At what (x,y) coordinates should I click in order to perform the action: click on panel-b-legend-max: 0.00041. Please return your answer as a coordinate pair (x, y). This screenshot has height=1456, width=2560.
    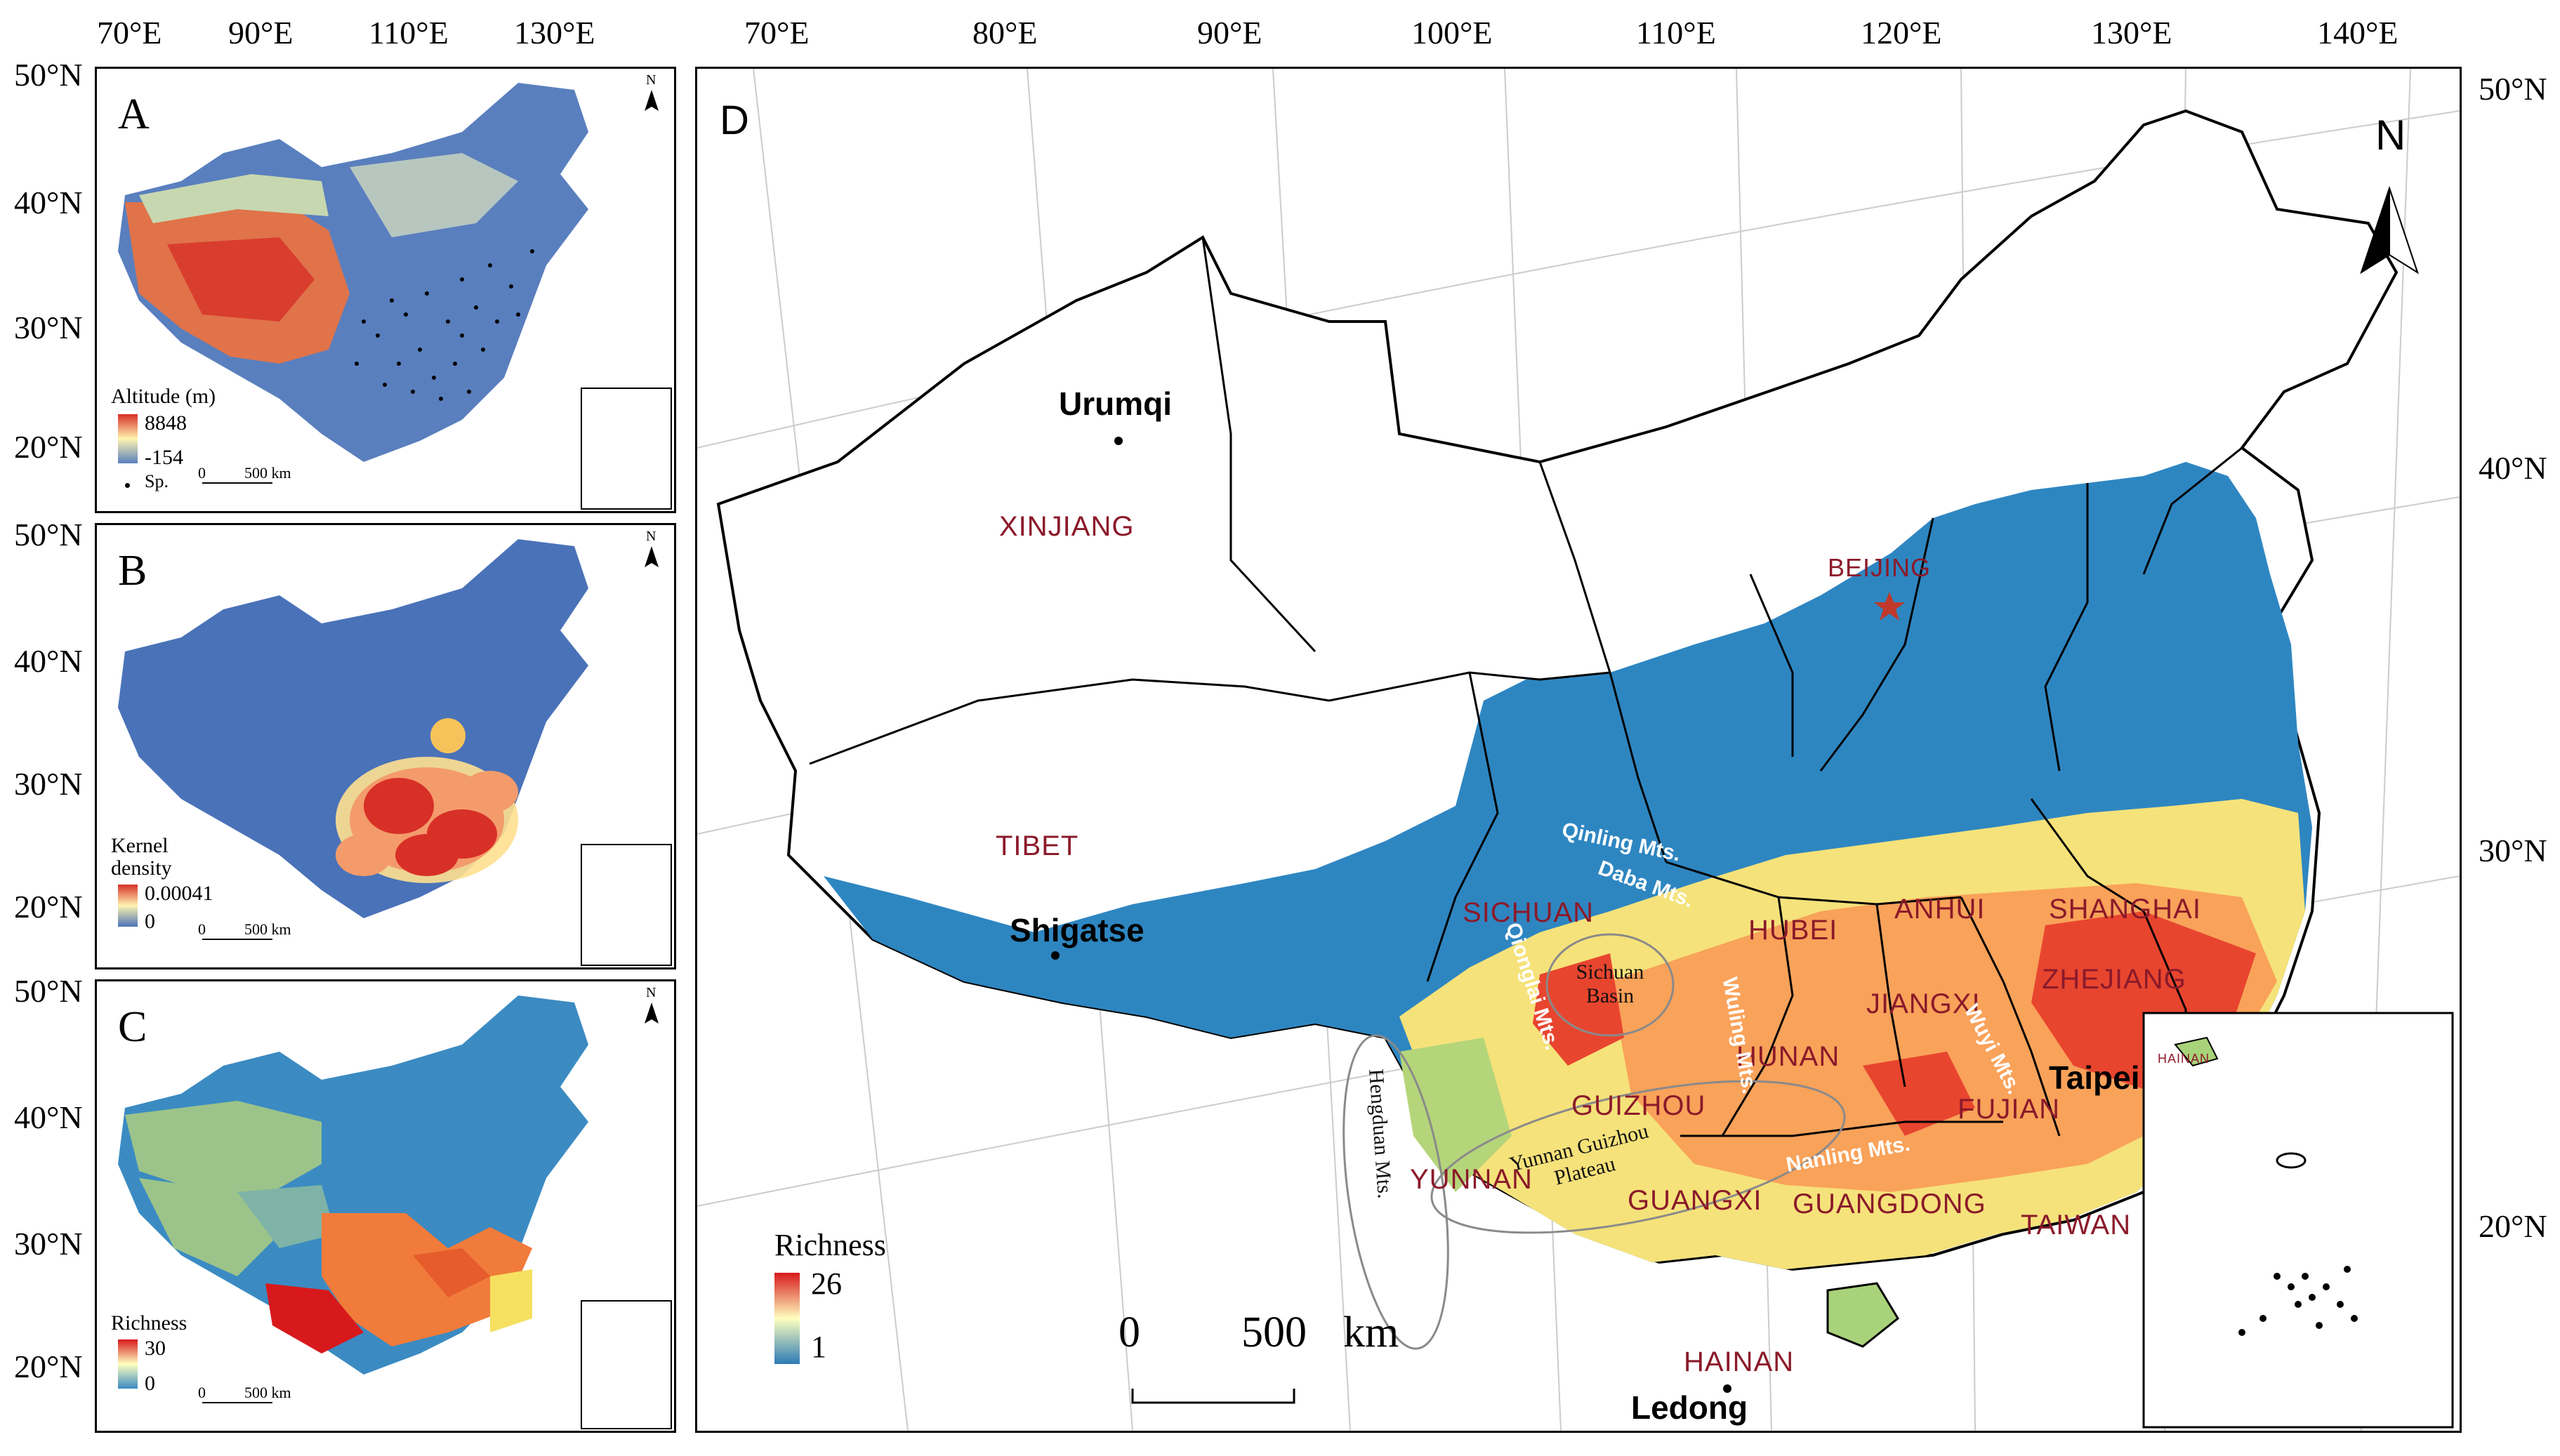
    Looking at the image, I should click on (179, 893).